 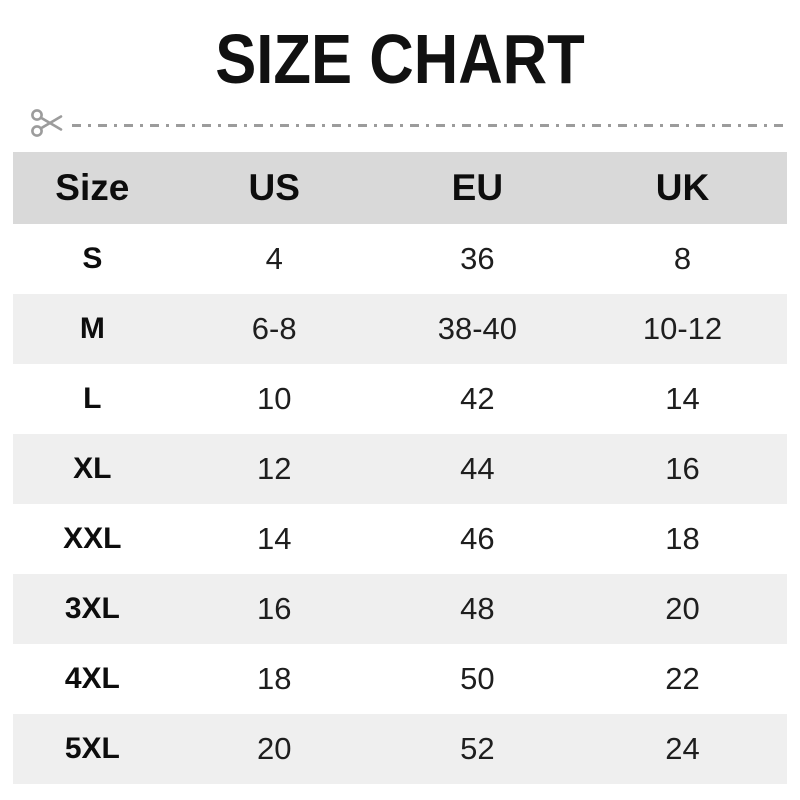 What do you see at coordinates (682, 608) in the screenshot?
I see `uk-value: 20` at bounding box center [682, 608].